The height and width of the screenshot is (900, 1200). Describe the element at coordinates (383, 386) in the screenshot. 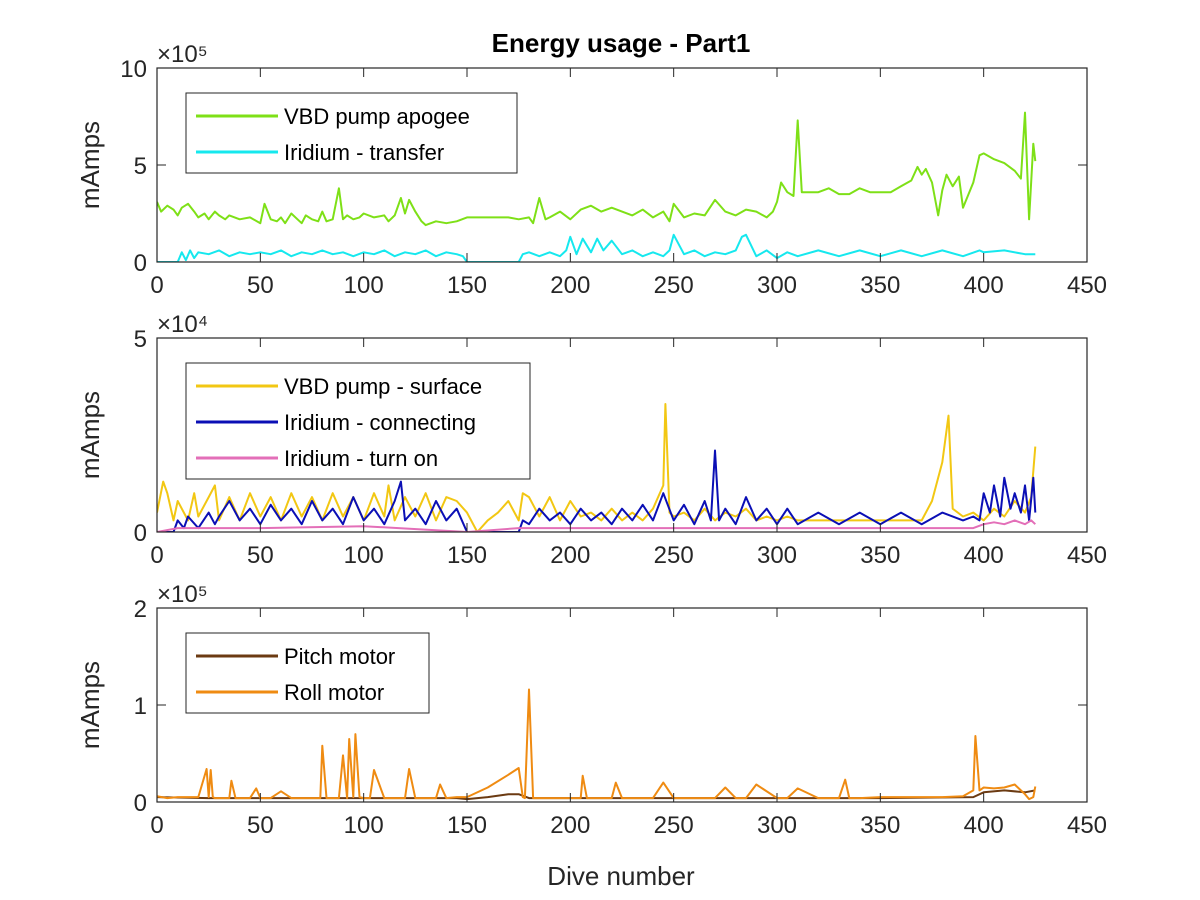

I see `legend-label-1: VBD pump - surface` at that location.